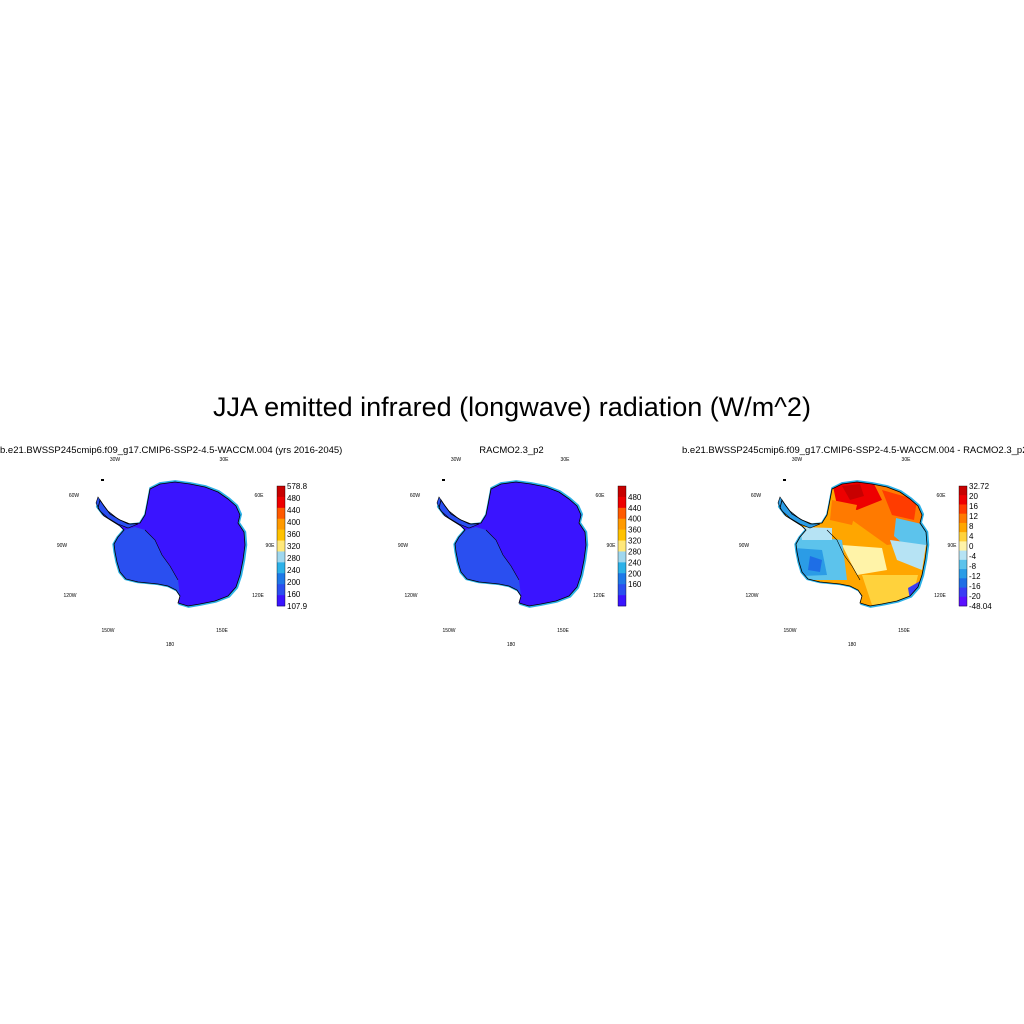 The height and width of the screenshot is (1024, 1024). I want to click on colorbar-label: 240, so click(635, 562).